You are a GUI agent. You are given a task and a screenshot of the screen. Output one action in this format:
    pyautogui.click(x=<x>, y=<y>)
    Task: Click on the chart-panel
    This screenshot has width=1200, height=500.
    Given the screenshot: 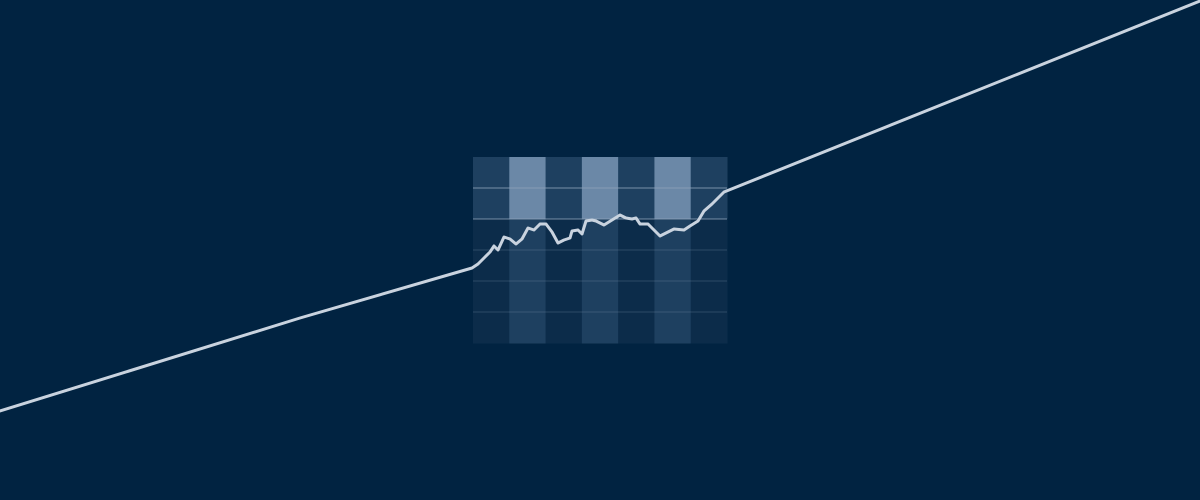 What is the action you would take?
    pyautogui.click(x=600, y=250)
    